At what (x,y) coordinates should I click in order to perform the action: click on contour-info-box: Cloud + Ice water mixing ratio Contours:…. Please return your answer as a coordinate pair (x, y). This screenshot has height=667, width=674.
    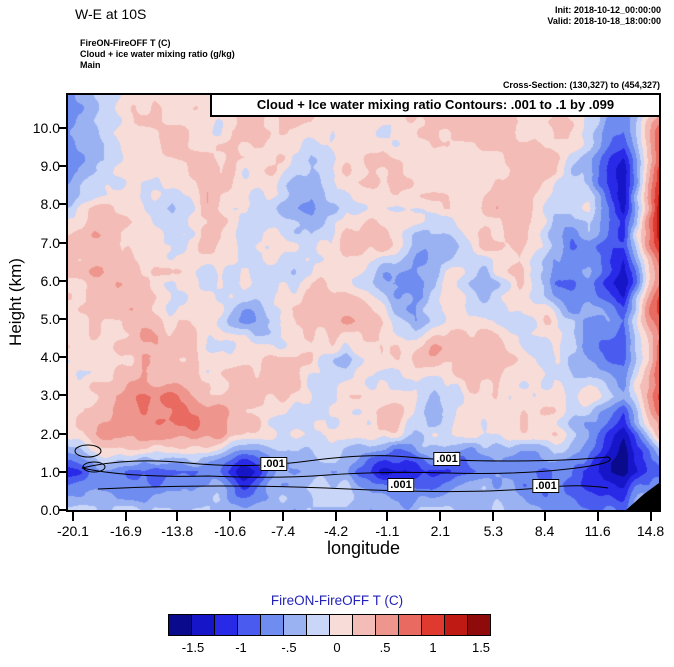
    Looking at the image, I should click on (435, 105).